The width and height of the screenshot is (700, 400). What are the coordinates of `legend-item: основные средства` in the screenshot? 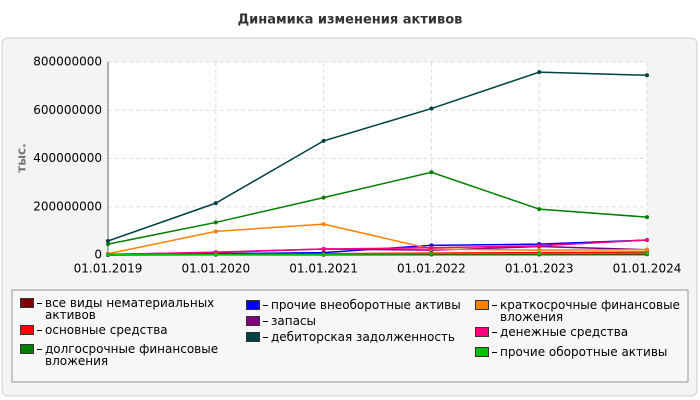 It's located at (122, 330).